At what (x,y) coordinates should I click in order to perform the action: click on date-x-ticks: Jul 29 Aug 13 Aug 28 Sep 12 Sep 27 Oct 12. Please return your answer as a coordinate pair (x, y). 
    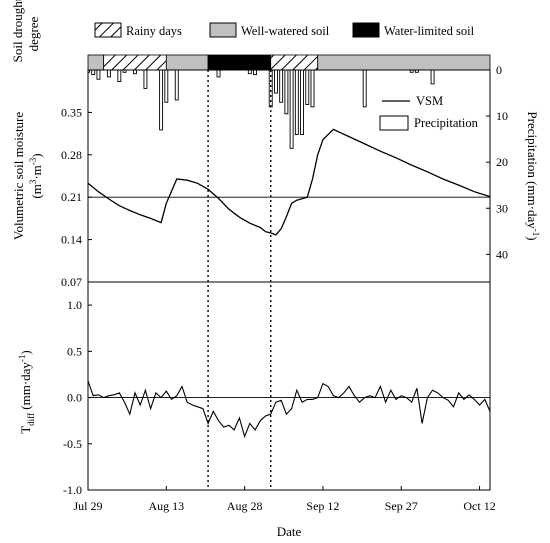
    Looking at the image, I should click on (284, 499).